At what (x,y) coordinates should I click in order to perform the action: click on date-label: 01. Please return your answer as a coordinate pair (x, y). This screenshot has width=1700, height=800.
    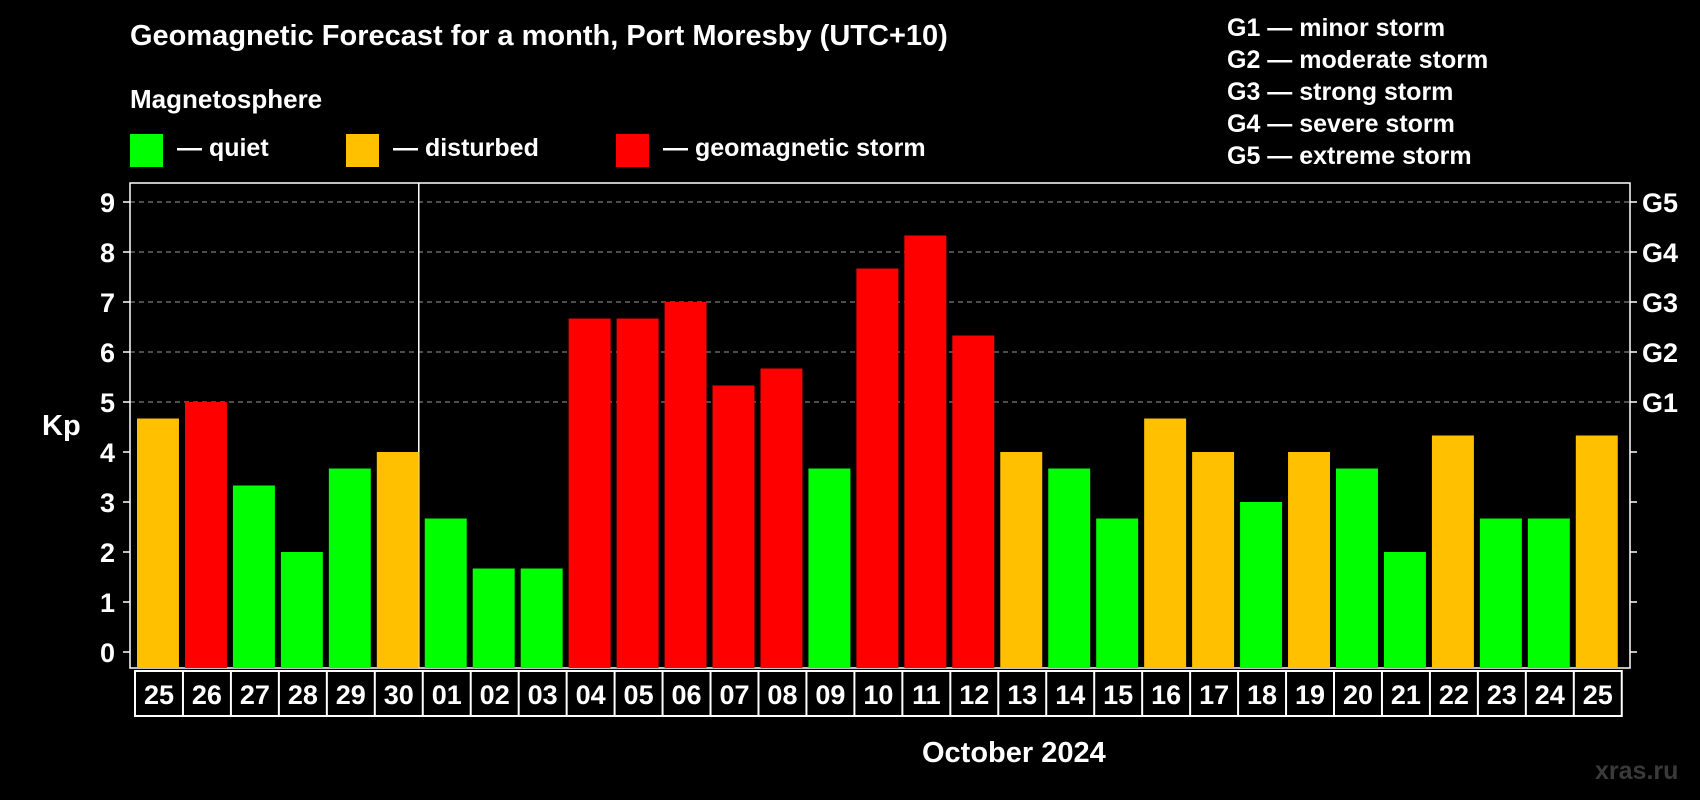
    Looking at the image, I should click on (447, 695).